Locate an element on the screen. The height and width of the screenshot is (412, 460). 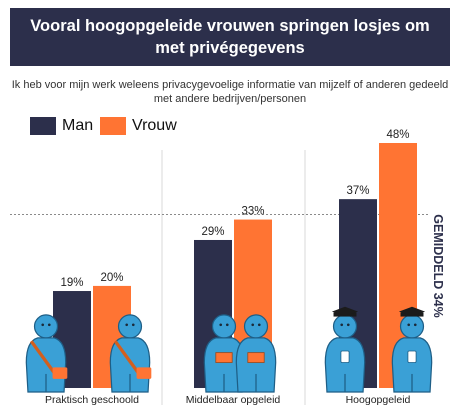
legend-swatch-vrouw is located at coordinates (113, 126).